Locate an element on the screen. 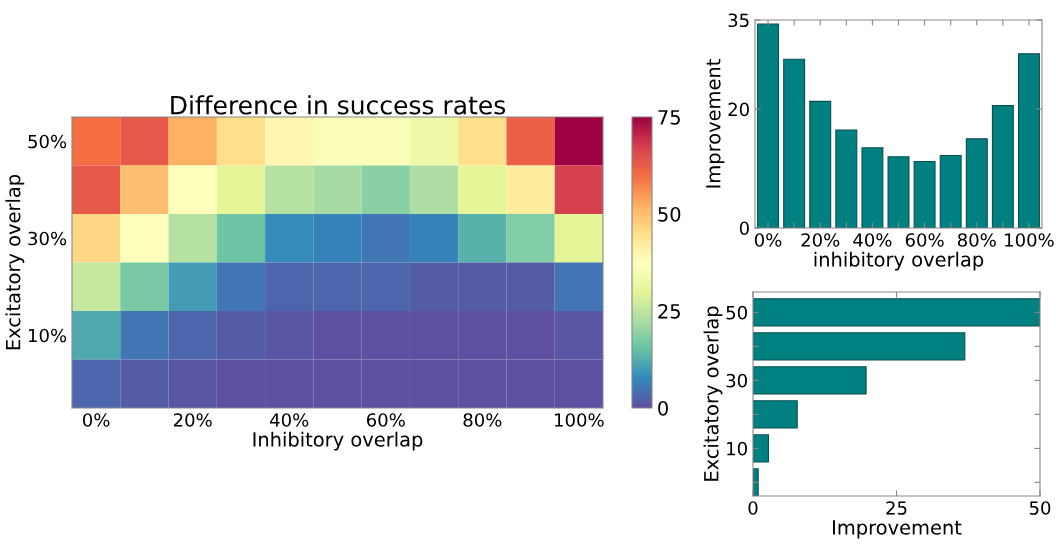  chart-title: Difference in success rates is located at coordinates (338, 105).